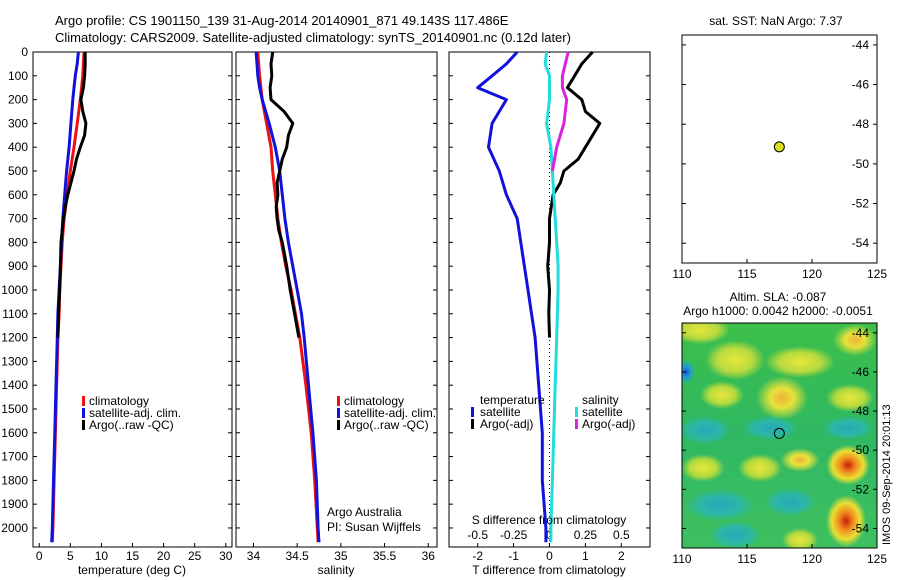  What do you see at coordinates (24, 52) in the screenshot?
I see `depth-tick-label: 0` at bounding box center [24, 52].